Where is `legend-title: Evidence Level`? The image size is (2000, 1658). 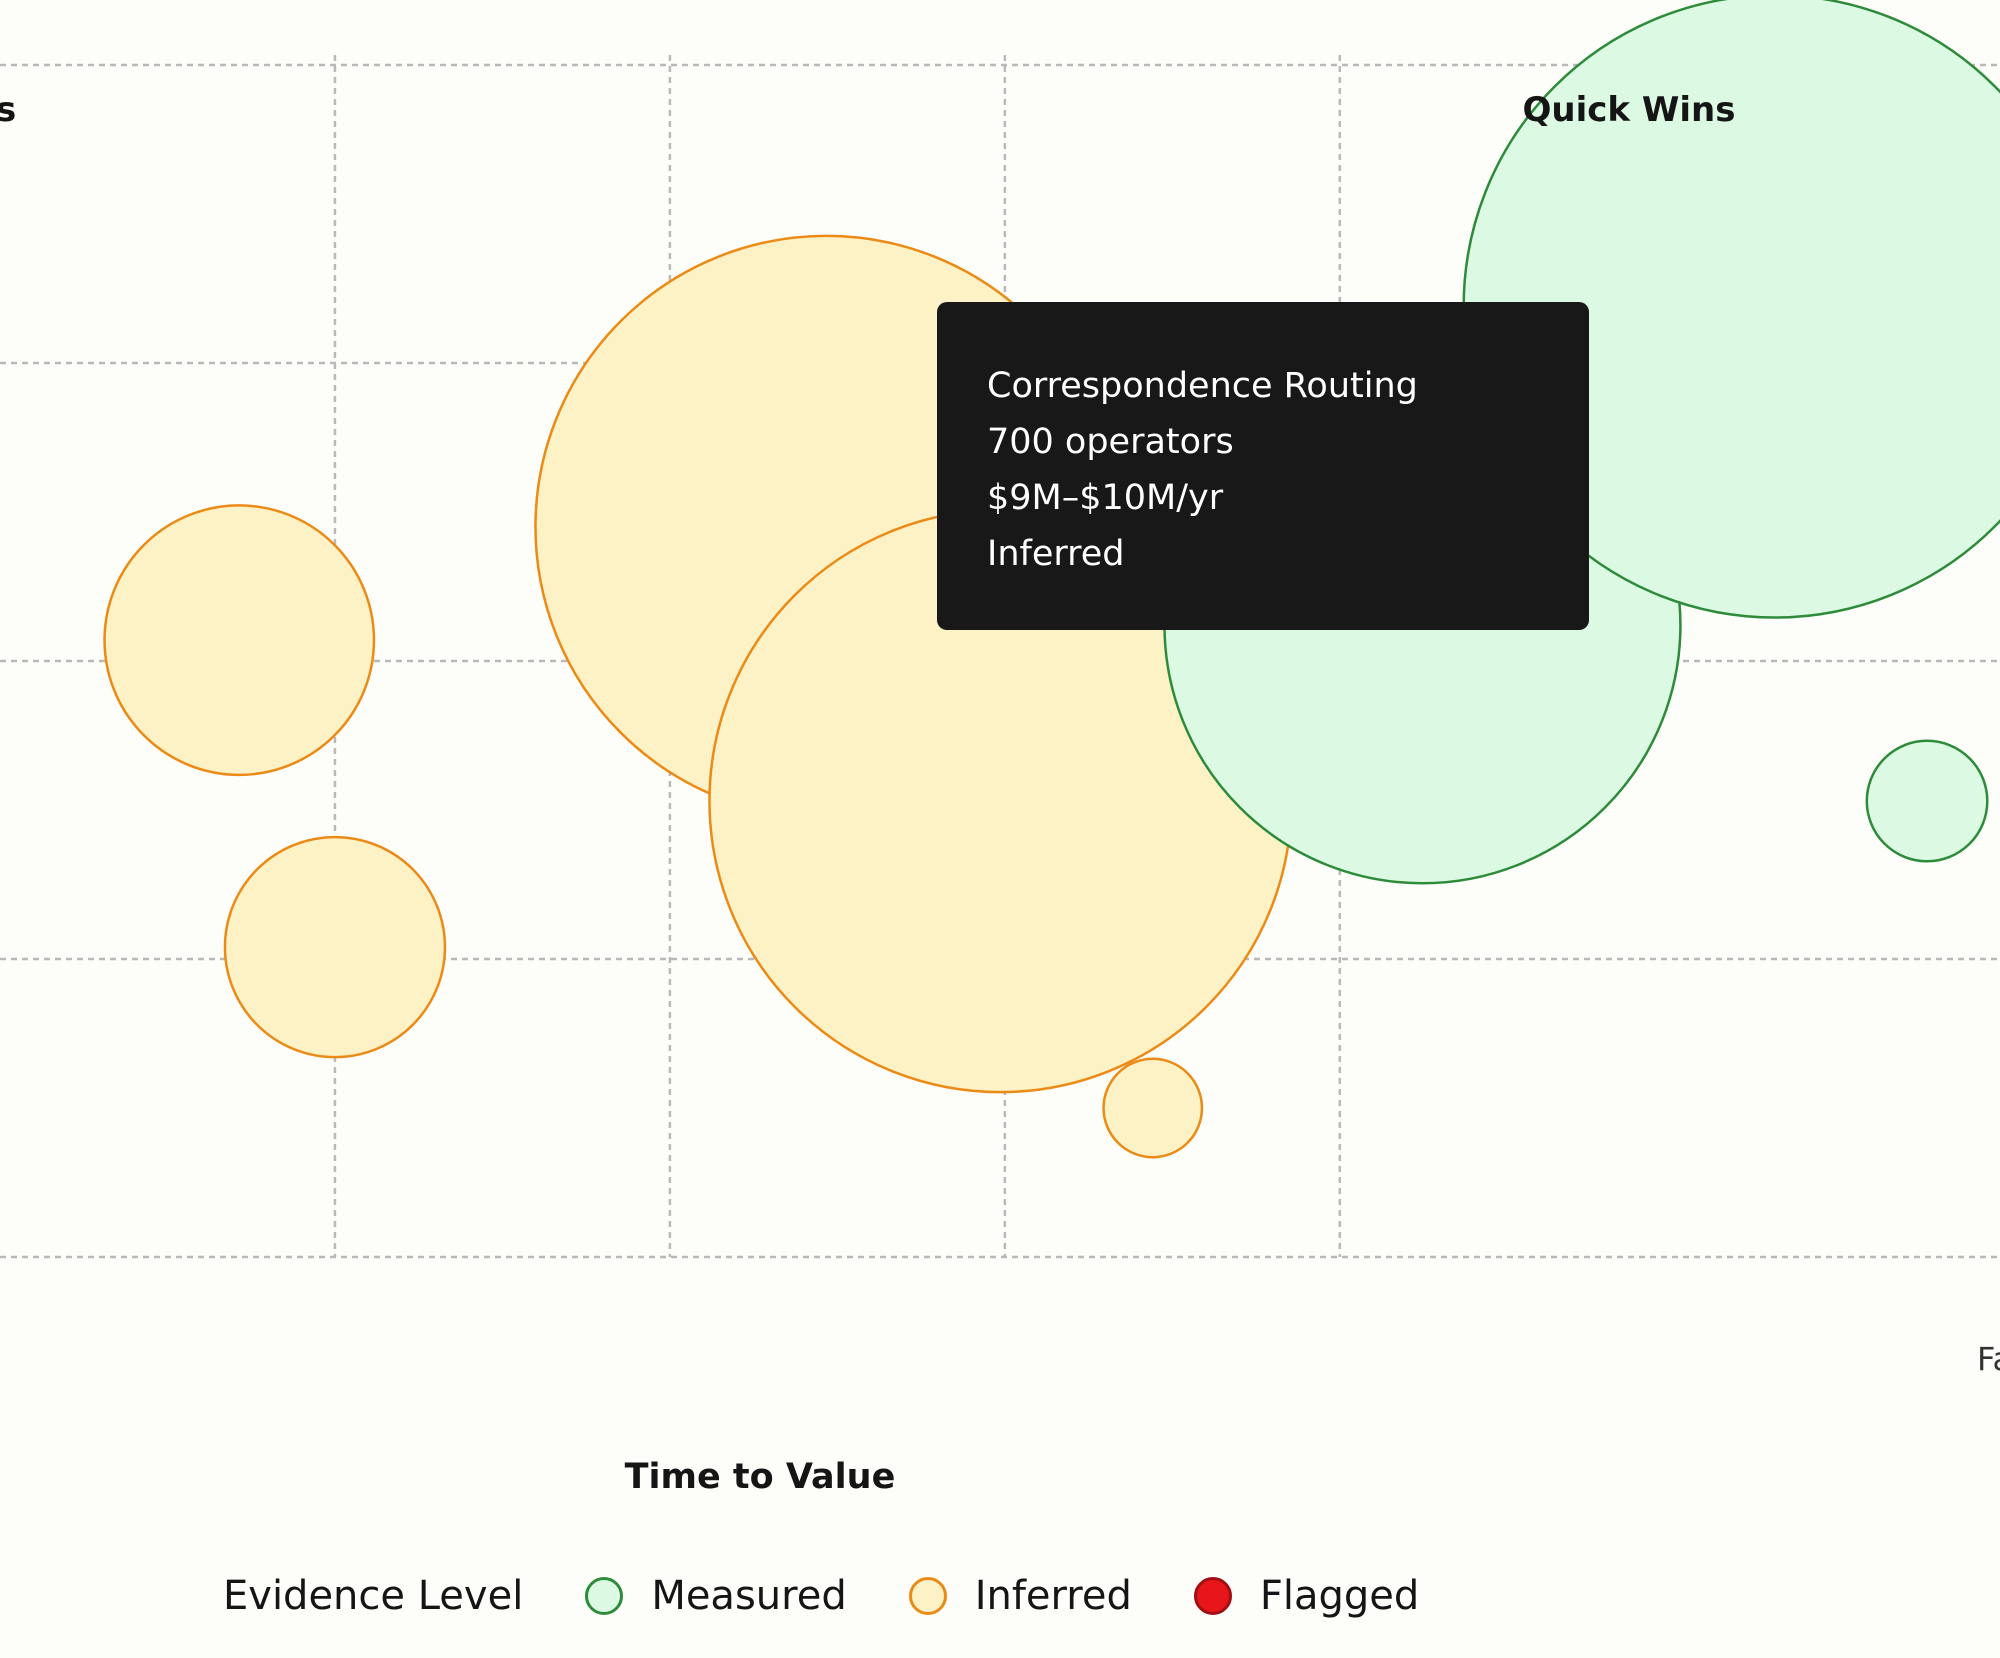 legend-title: Evidence Level is located at coordinates (373, 1596).